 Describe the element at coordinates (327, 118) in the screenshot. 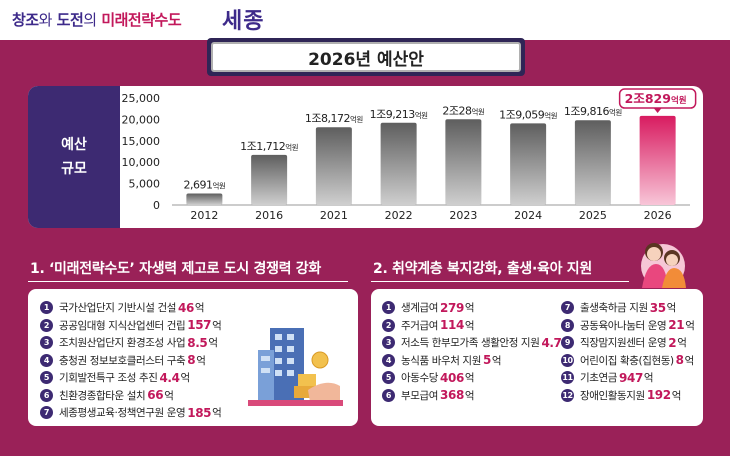

I see `data-label-value: 1조8,172` at that location.